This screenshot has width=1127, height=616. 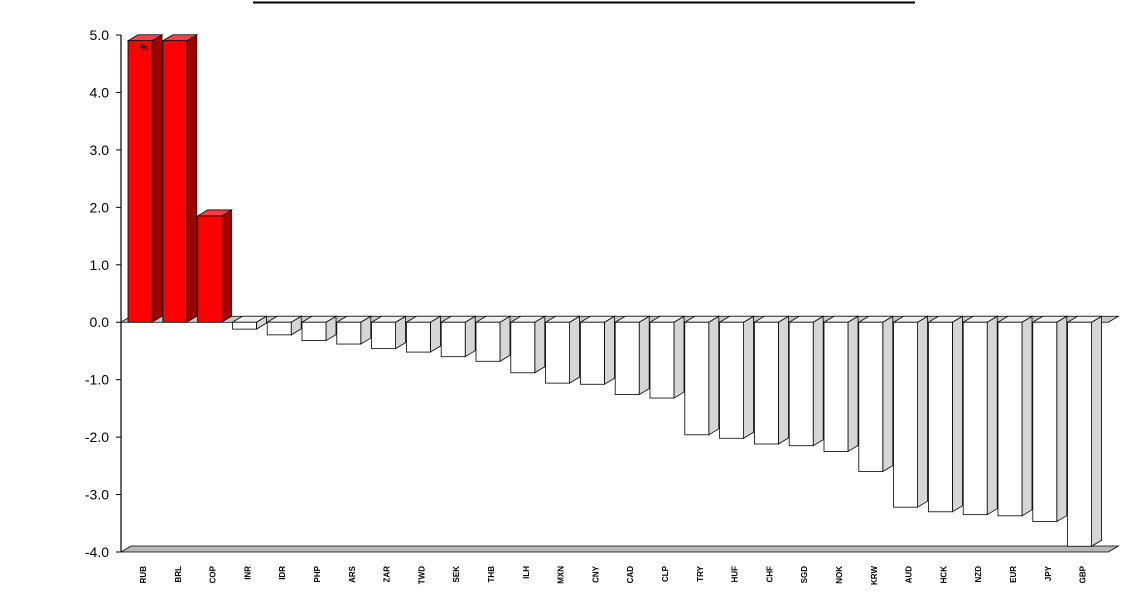 What do you see at coordinates (421, 575) in the screenshot?
I see `category-label: TWD` at bounding box center [421, 575].